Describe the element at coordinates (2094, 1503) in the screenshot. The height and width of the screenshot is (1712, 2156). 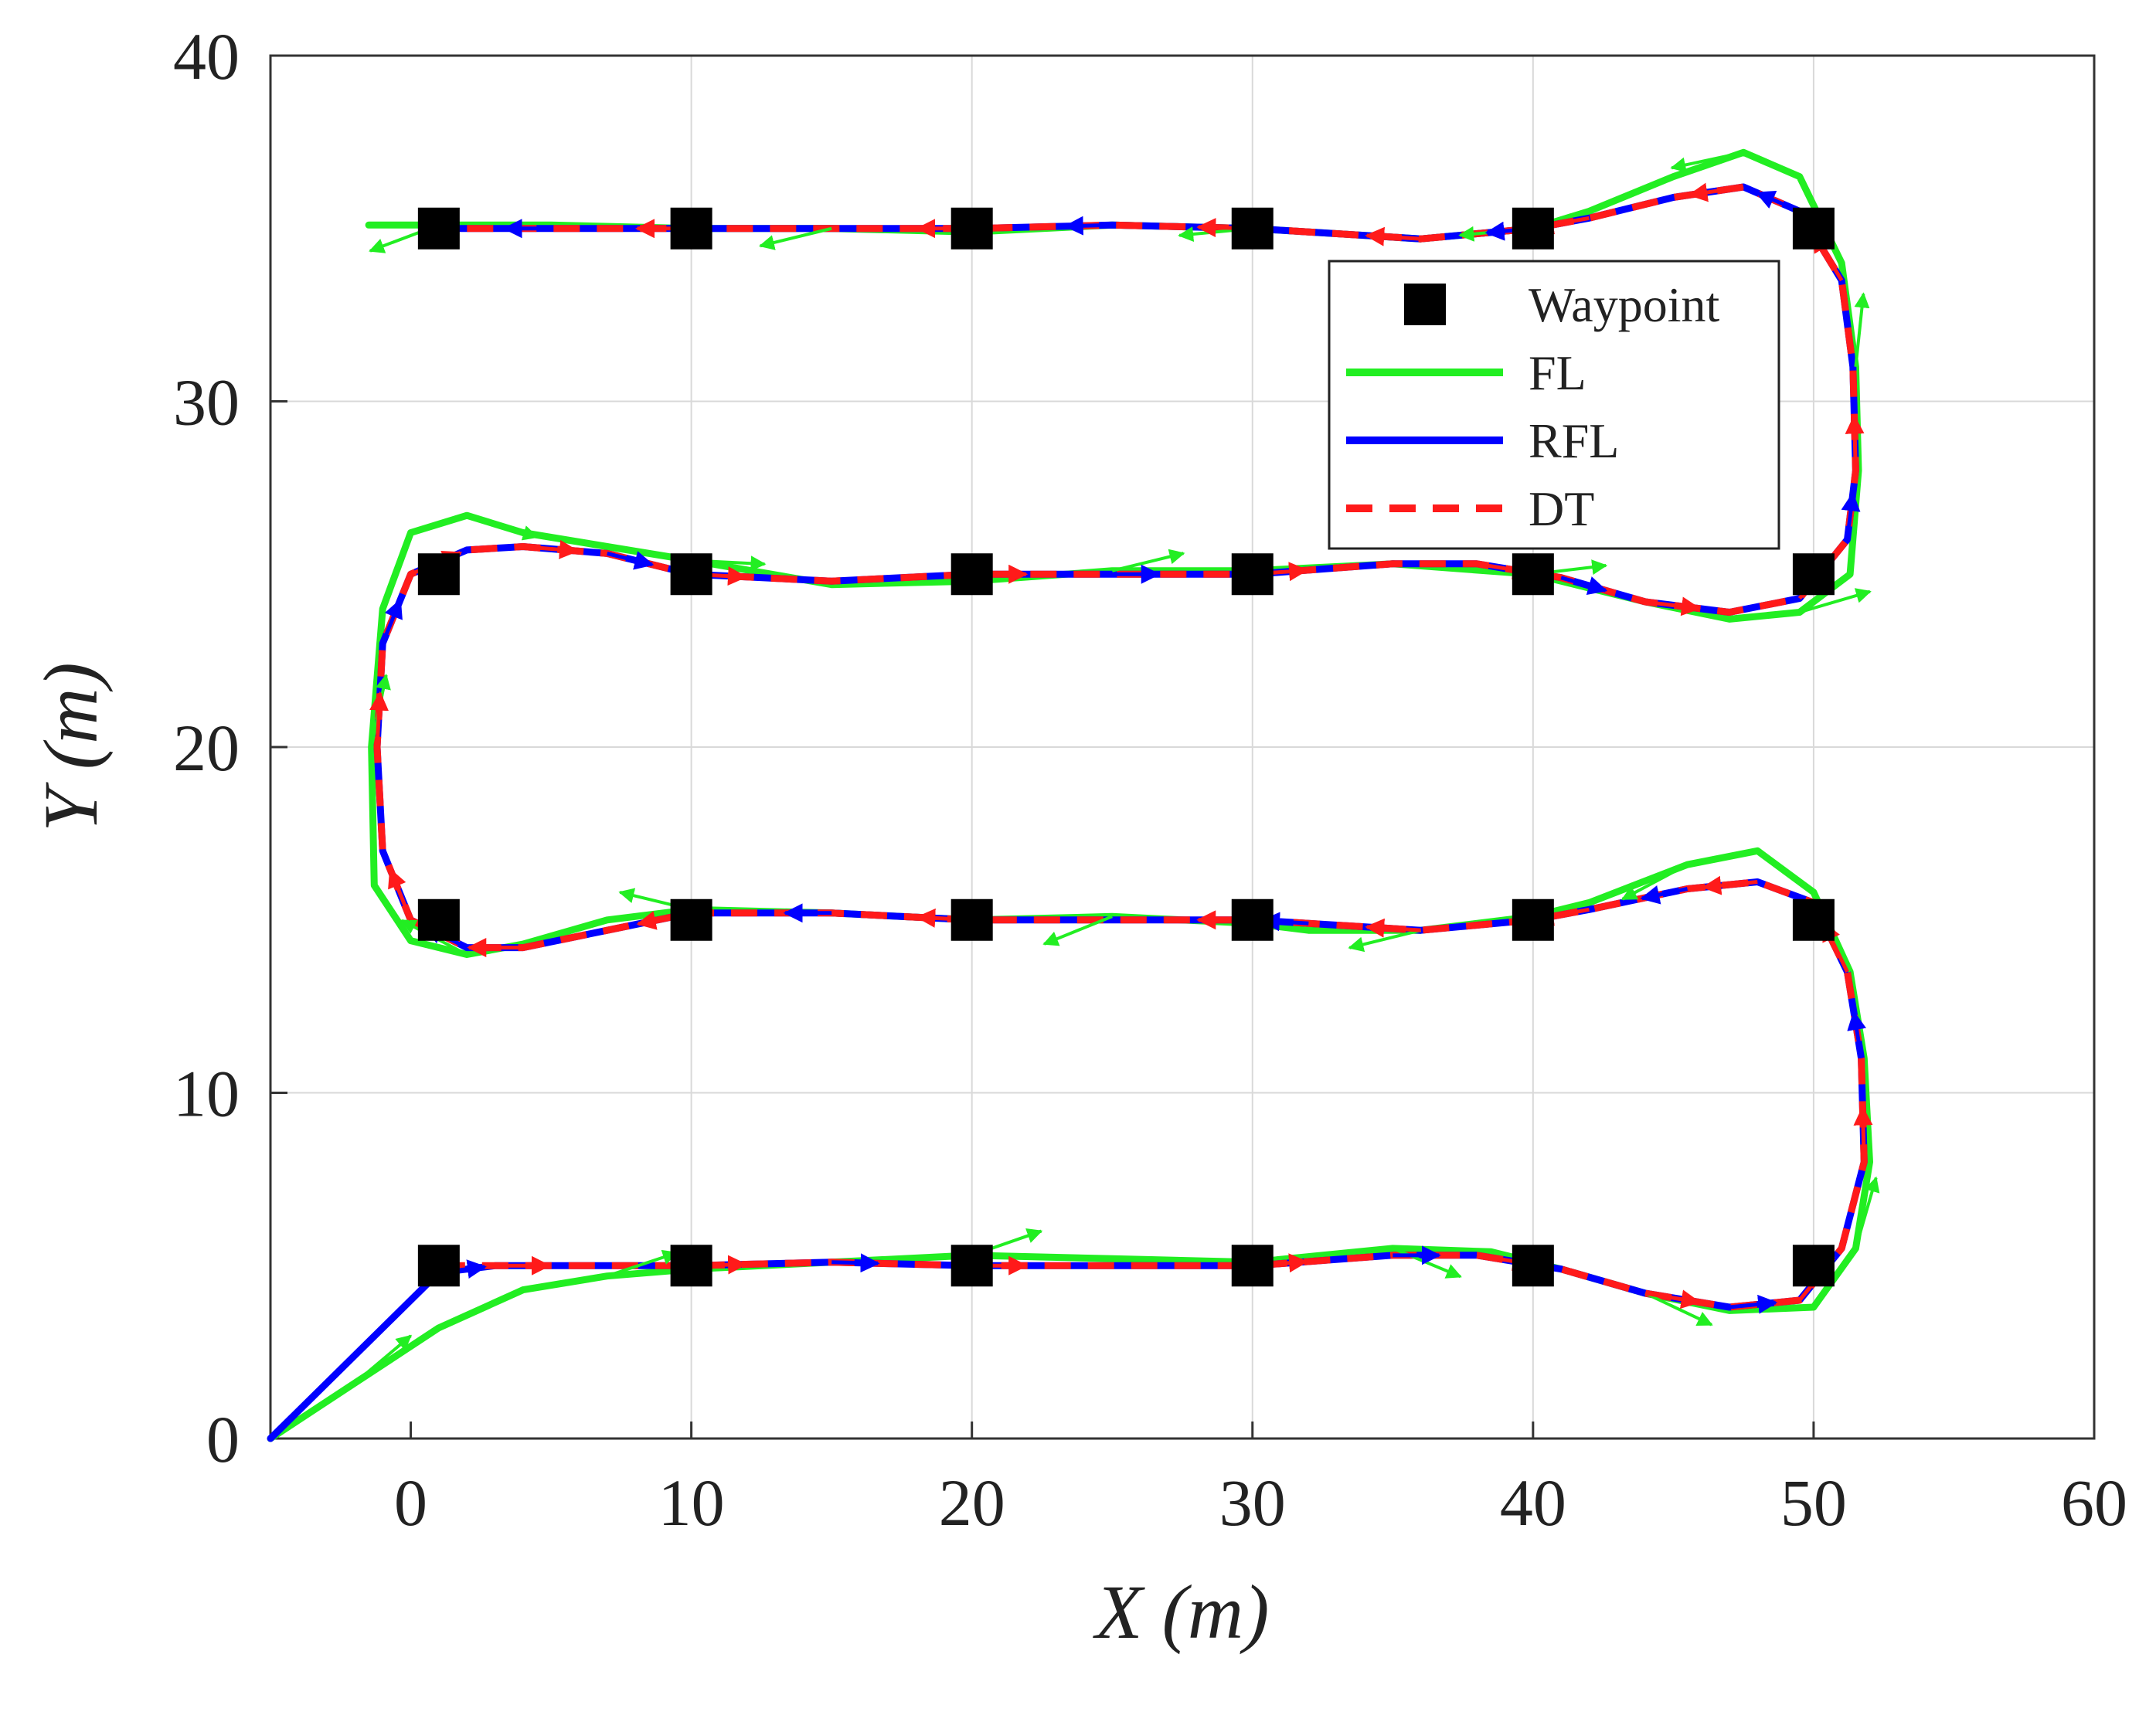
I see `x-tick-label: 60` at that location.